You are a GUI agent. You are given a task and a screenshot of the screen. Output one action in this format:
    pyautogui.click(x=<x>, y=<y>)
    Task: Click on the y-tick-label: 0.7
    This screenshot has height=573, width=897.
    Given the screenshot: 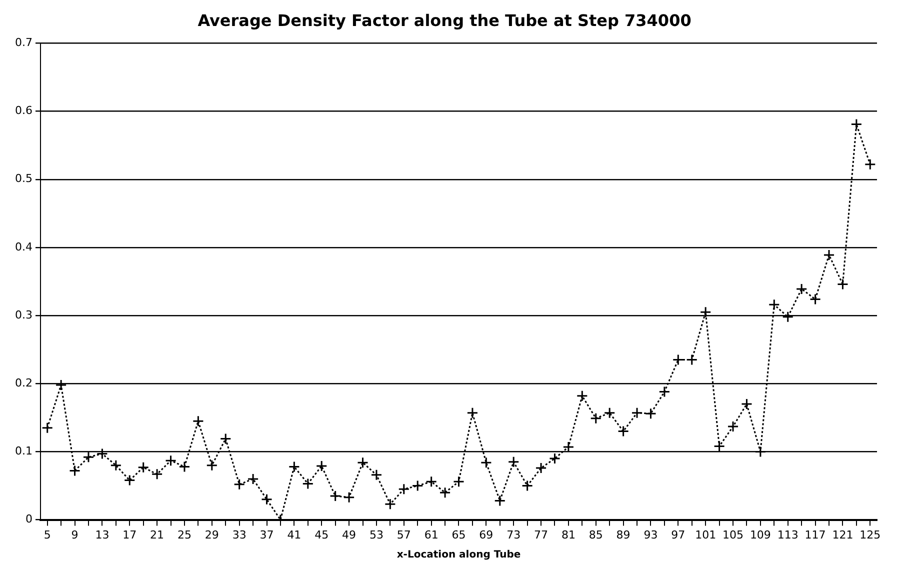 What is the action you would take?
    pyautogui.click(x=23, y=43)
    